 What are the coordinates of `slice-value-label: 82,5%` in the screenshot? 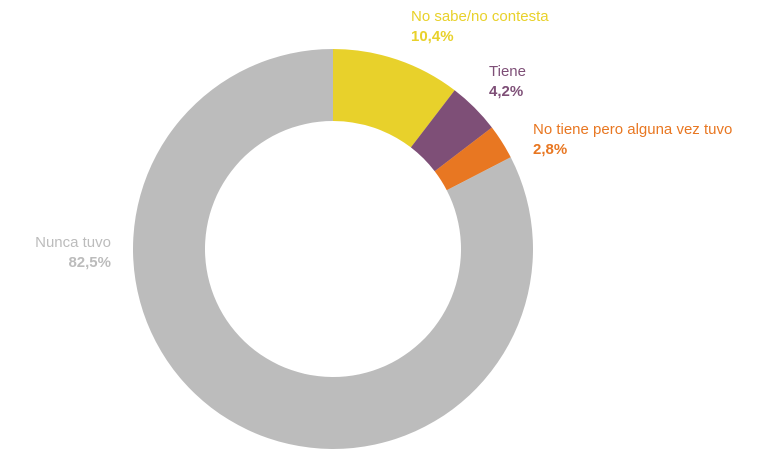 It's located at (89, 262).